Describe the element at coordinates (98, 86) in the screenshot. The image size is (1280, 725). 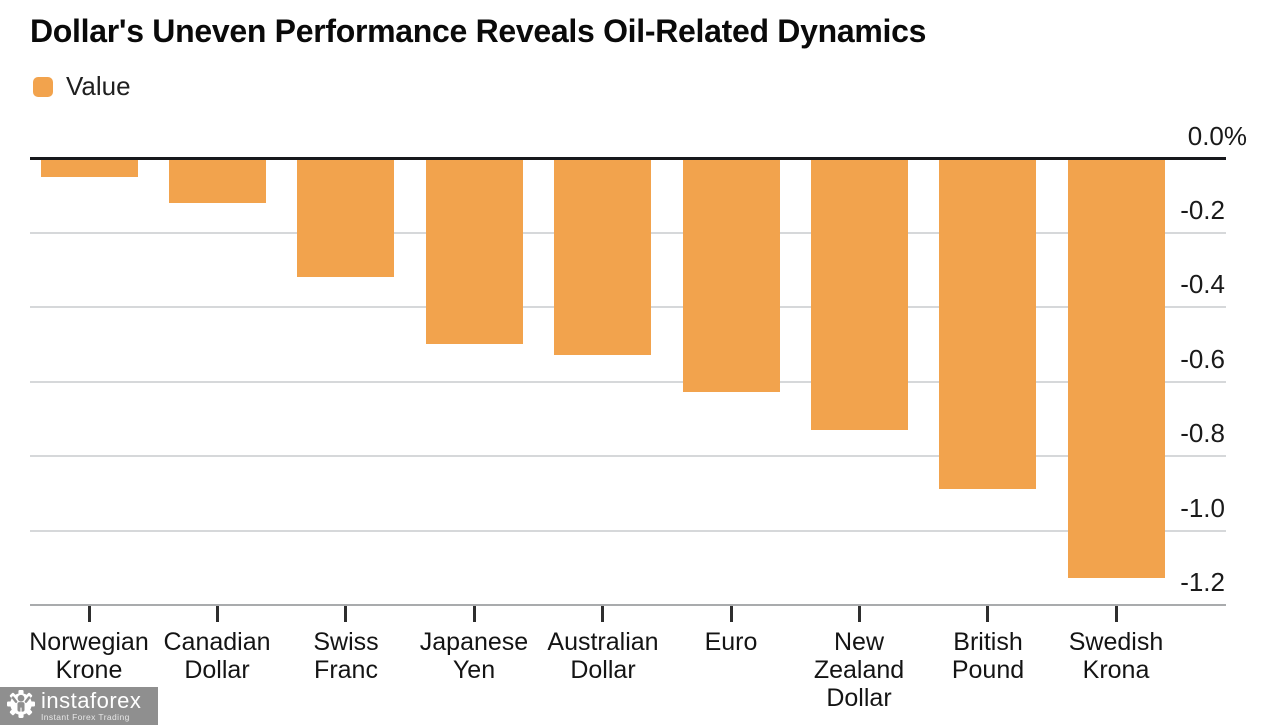
I see `legend-label: Value` at that location.